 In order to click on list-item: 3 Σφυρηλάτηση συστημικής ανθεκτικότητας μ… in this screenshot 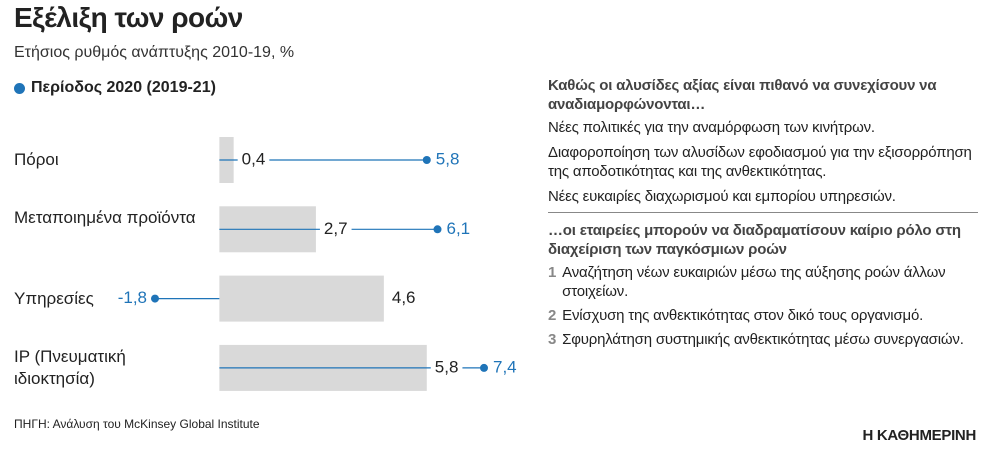, I will do `click(763, 339)`.